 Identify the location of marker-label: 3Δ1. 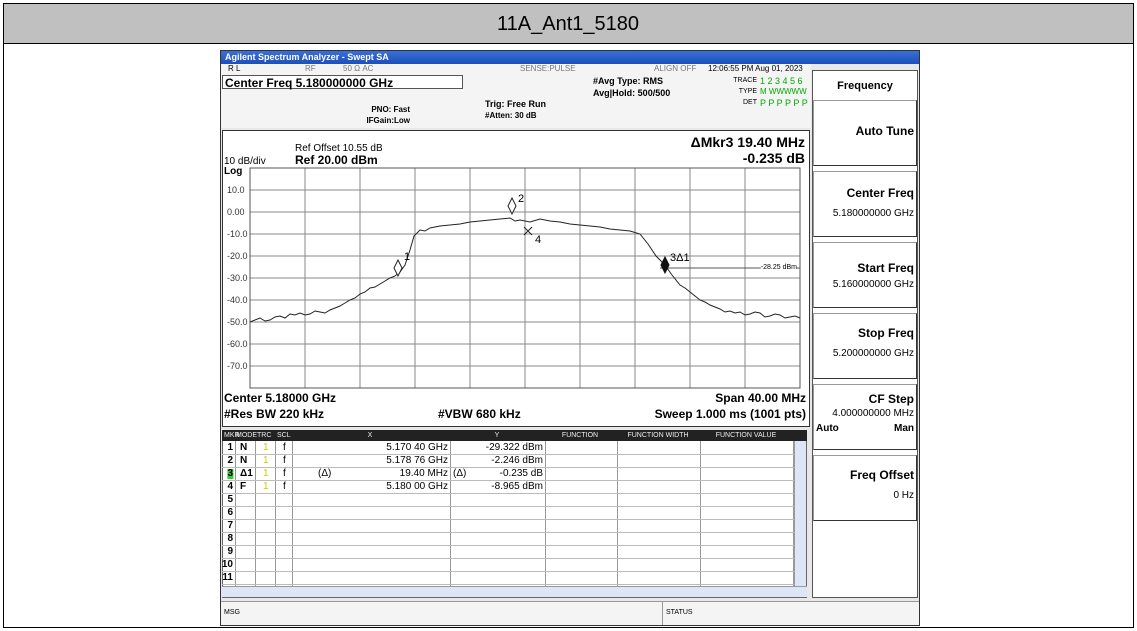
(680, 258).